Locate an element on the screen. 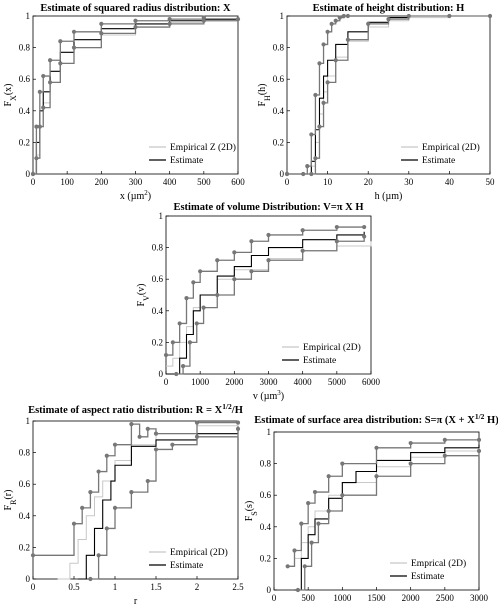 The height and width of the screenshot is (604, 498). x-tick-label: 10 is located at coordinates (328, 182).